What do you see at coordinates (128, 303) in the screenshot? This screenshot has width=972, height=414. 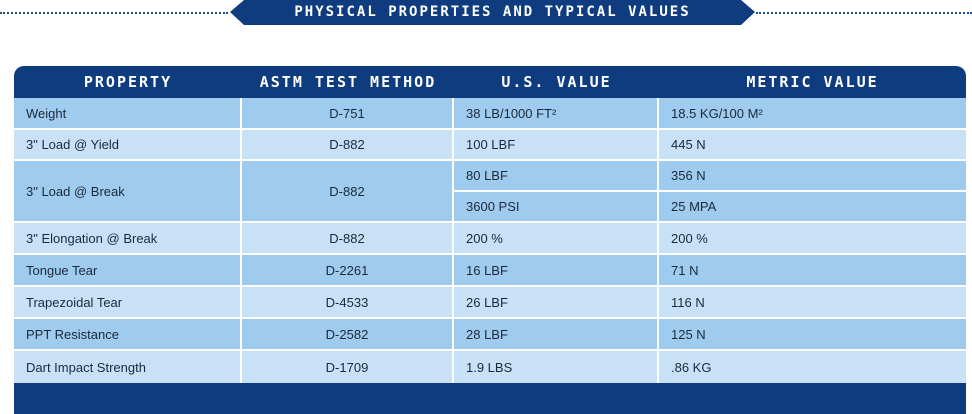 I see `table-cell-property: Trapezoidal Tear` at bounding box center [128, 303].